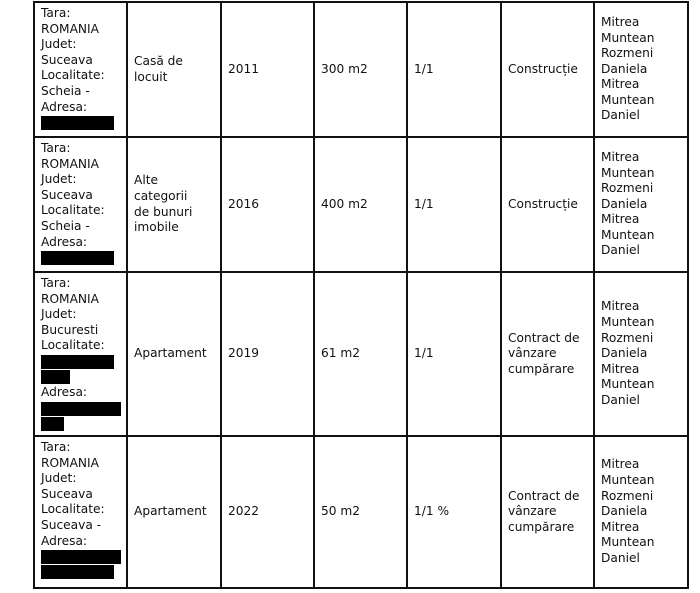 This screenshot has width=700, height=593. I want to click on area-cell: 50 m2, so click(360, 512).